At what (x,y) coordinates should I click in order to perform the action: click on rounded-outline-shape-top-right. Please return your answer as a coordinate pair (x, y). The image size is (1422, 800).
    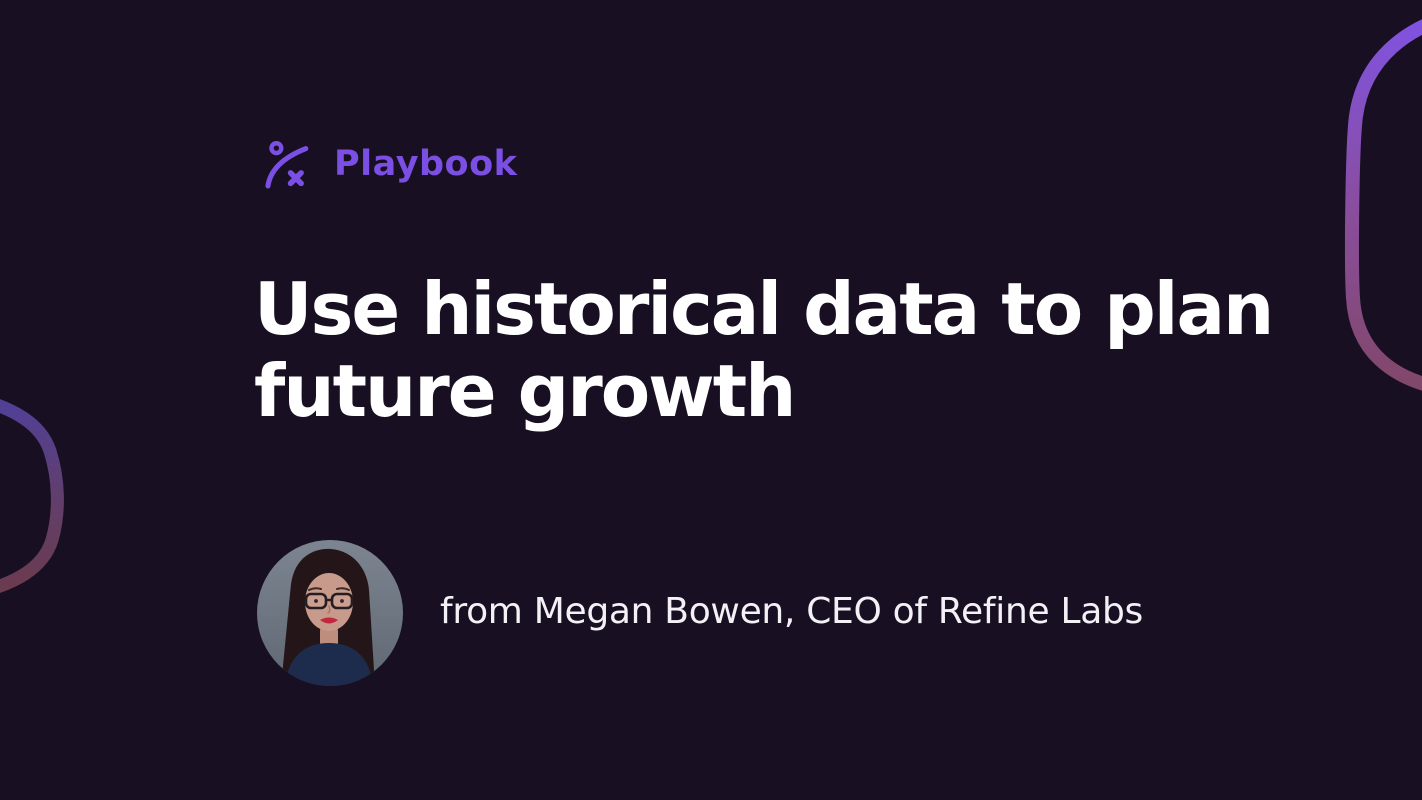
    Looking at the image, I should click on (1383, 205).